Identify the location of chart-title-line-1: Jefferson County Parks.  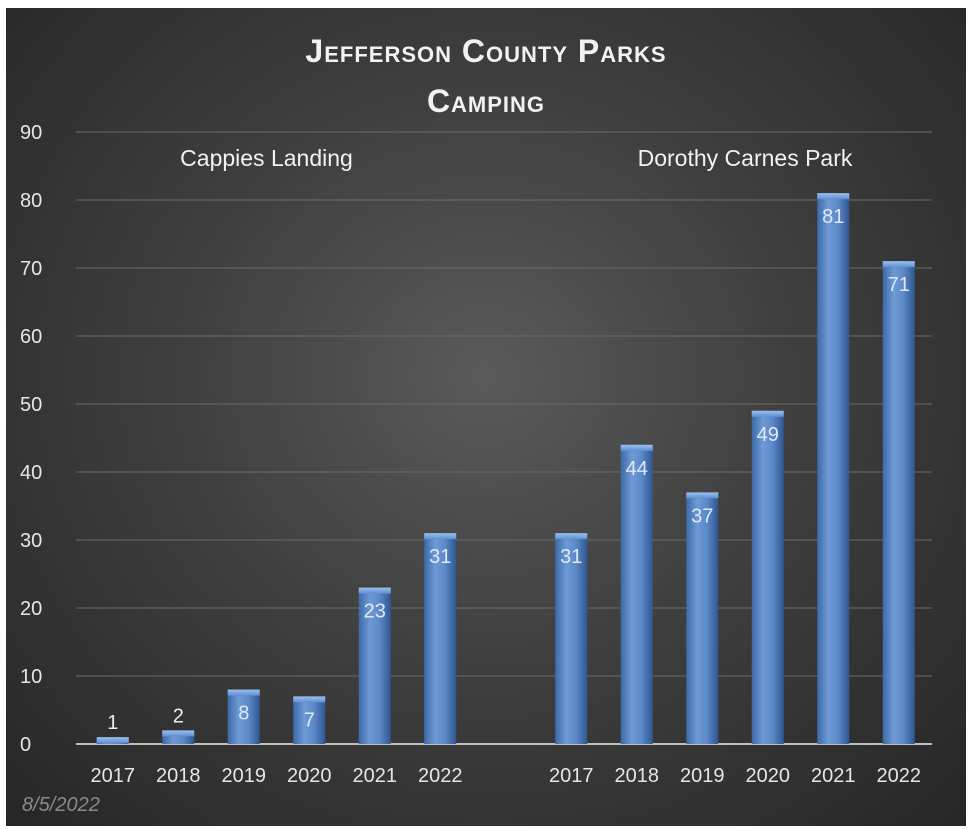
(486, 51).